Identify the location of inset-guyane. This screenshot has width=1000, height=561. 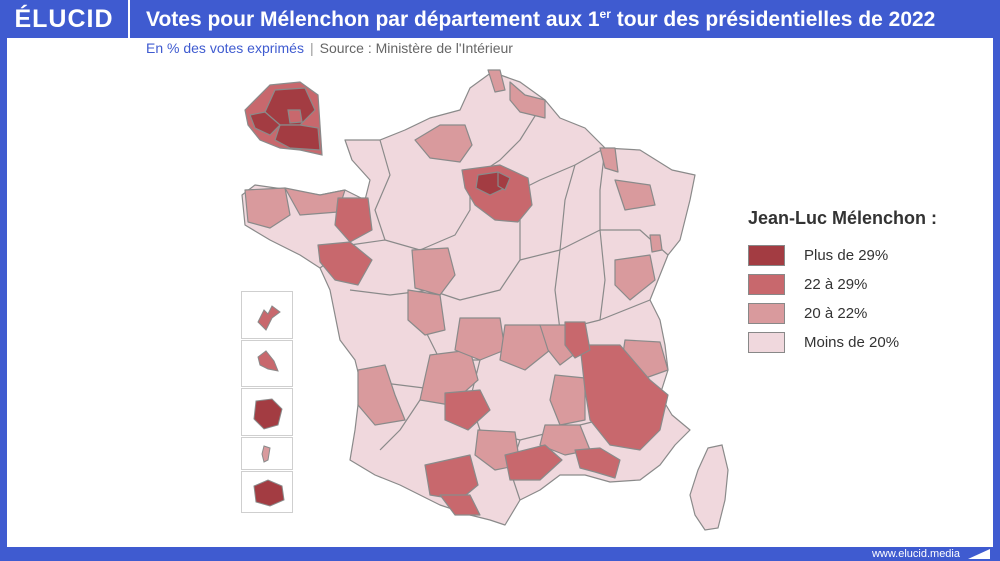
(267, 412).